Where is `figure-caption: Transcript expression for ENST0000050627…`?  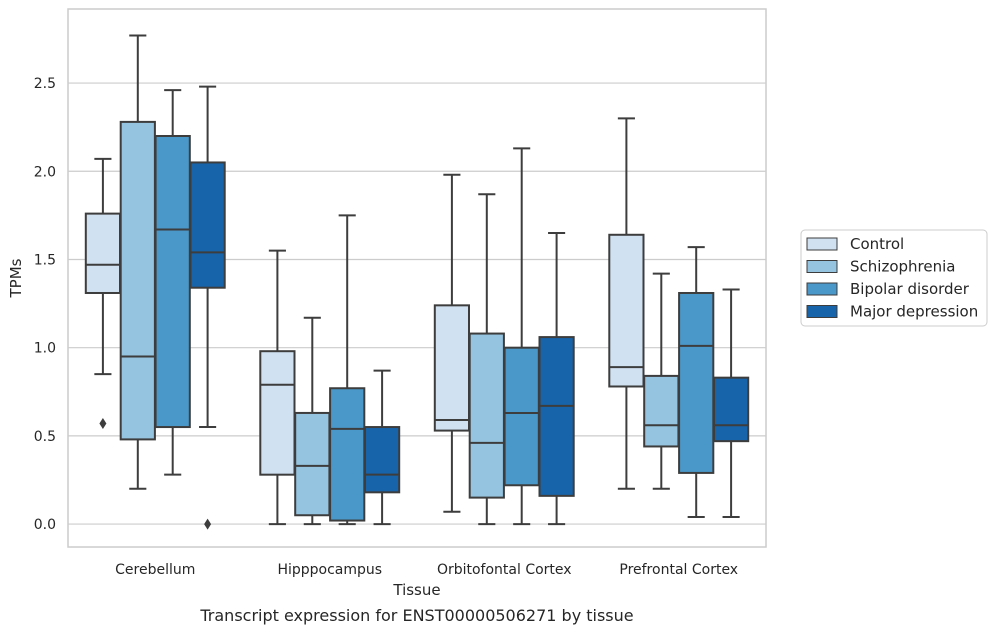
figure-caption: Transcript expression for ENST0000050627… is located at coordinates (417, 615).